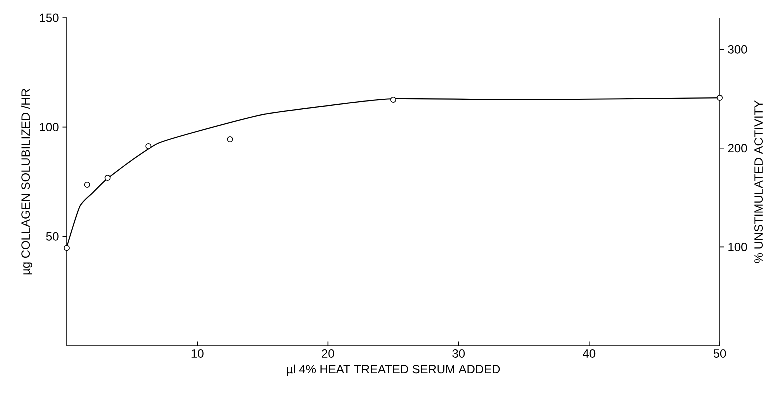 This screenshot has height=400, width=774. Describe the element at coordinates (198, 354) in the screenshot. I see `x-tick-label: 10` at that location.